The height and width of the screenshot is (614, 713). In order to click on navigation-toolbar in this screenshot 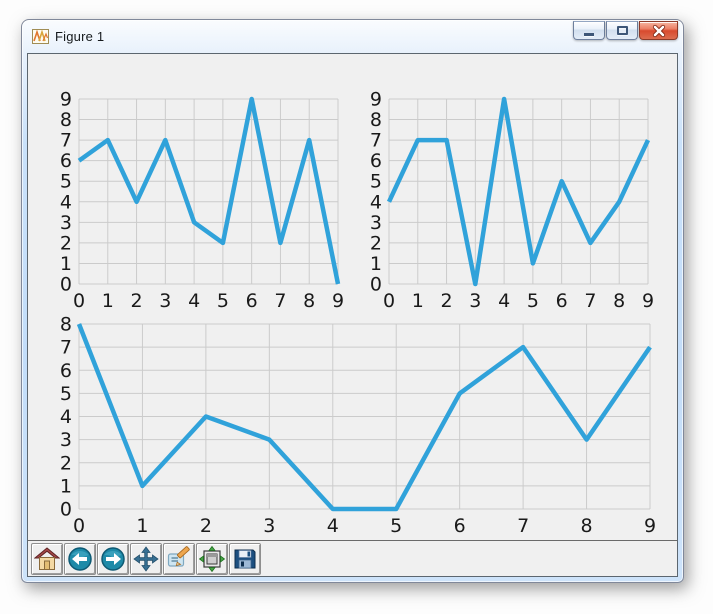, I will do `click(352, 558)`.